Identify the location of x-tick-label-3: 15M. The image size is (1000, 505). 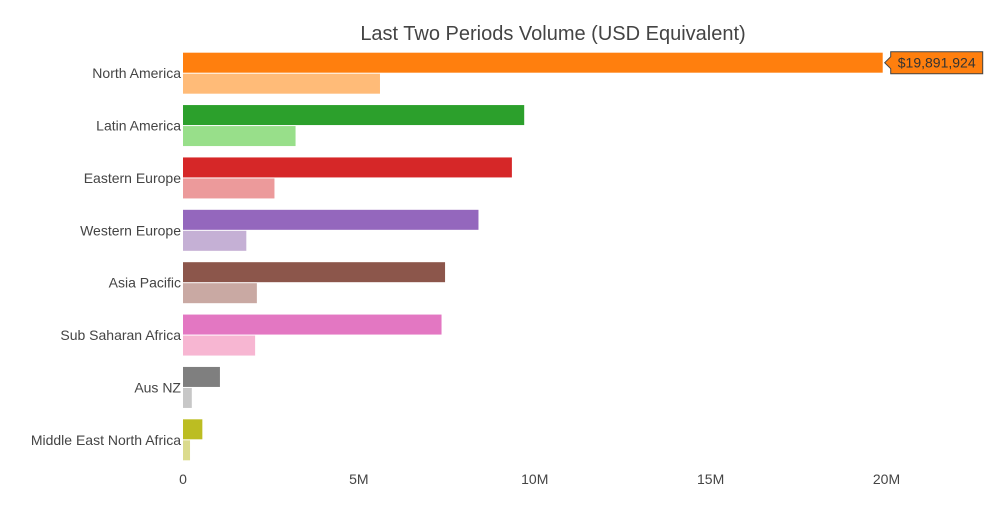
(710, 479).